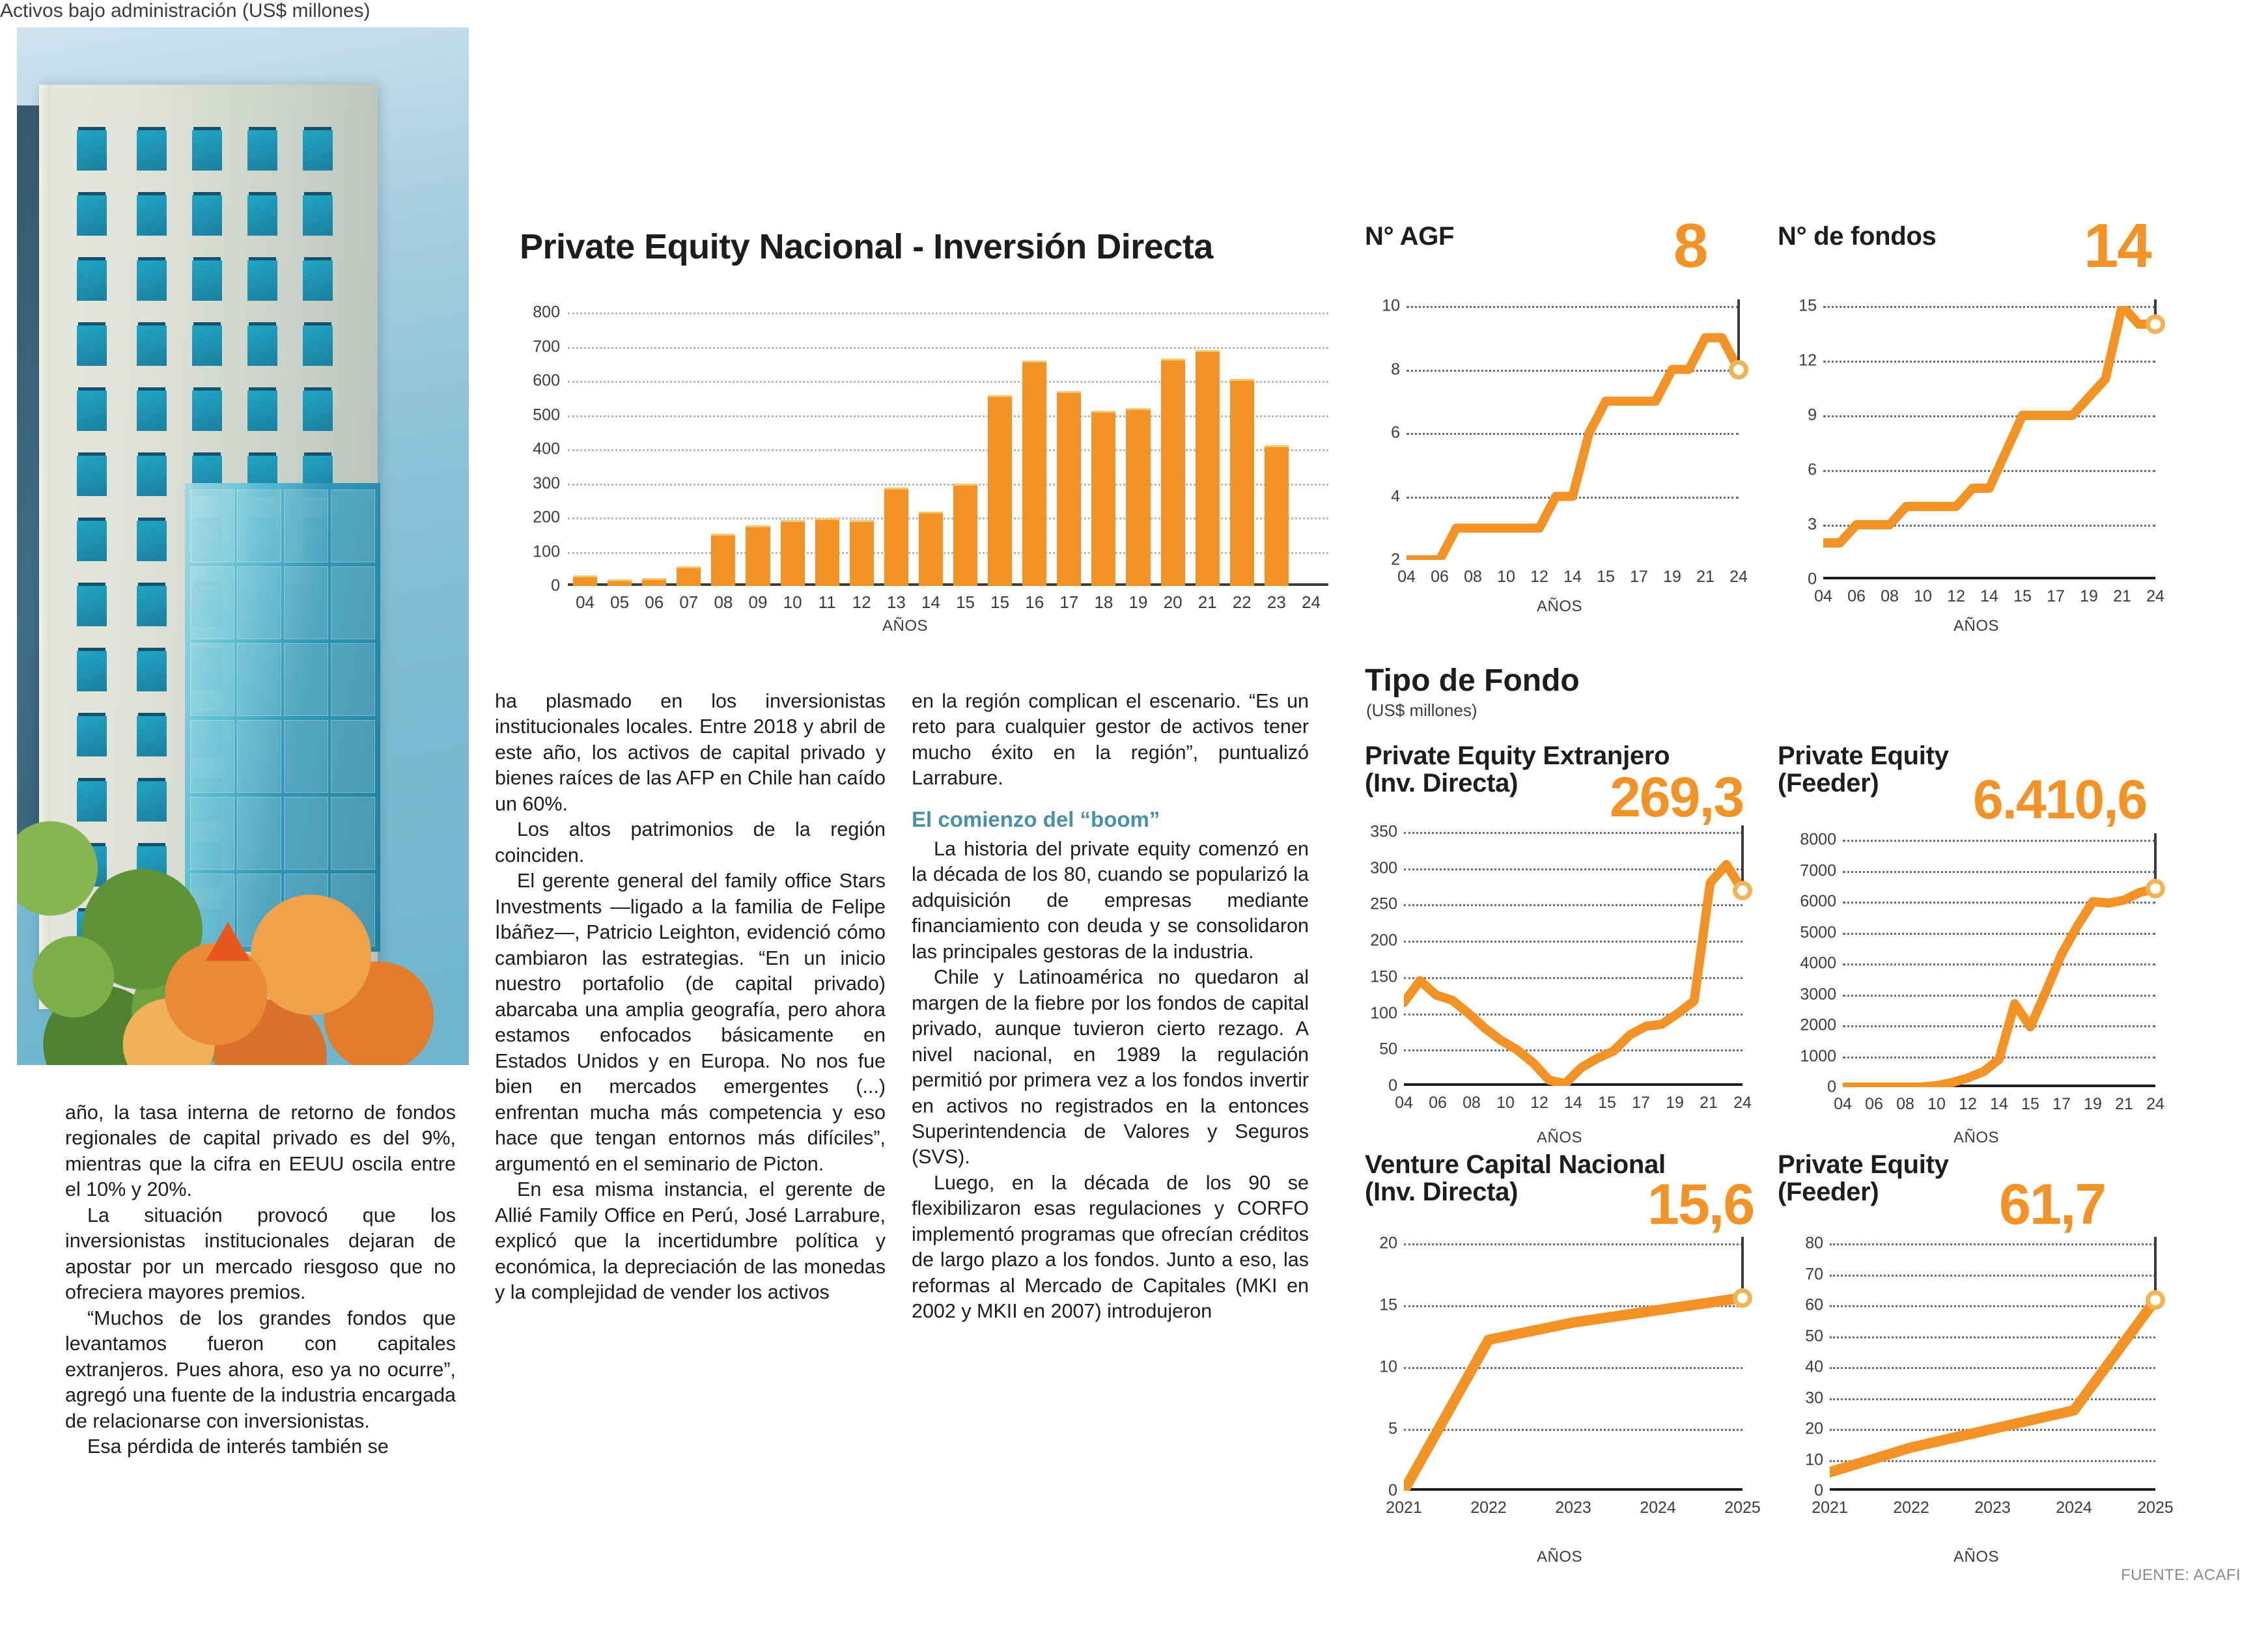 The width and height of the screenshot is (2268, 1647). What do you see at coordinates (1036, 819) in the screenshot?
I see `article-subheading: El comienzo del “boom”` at bounding box center [1036, 819].